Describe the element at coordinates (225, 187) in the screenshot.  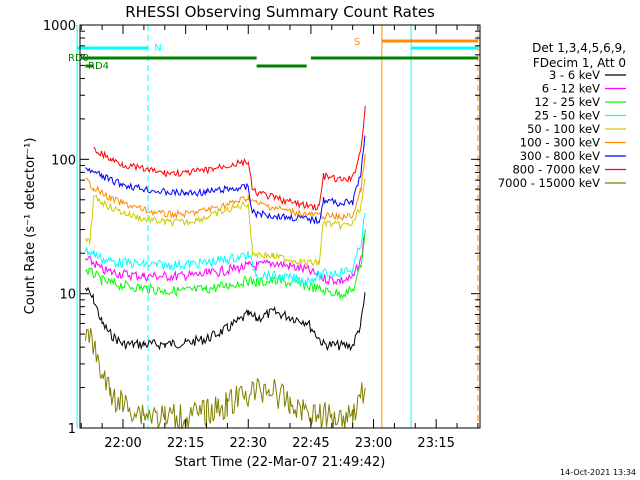
I see `series-line-100-300-kev` at that location.